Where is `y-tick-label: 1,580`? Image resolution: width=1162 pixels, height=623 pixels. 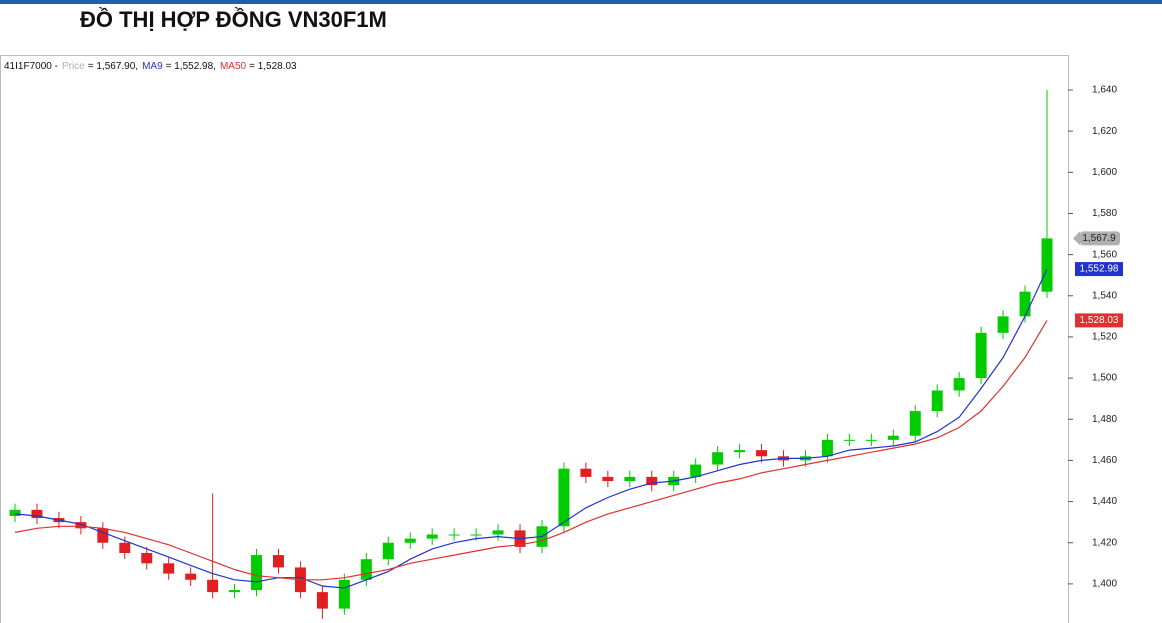 y-tick-label: 1,580 is located at coordinates (1104, 213).